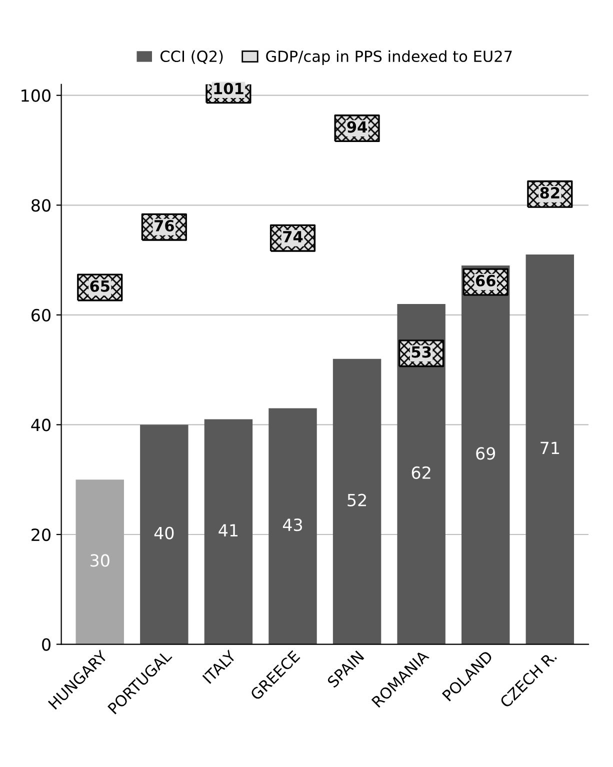 Image resolution: width=613 pixels, height=767 pixels. Describe the element at coordinates (41, 315) in the screenshot. I see `y-tick-label: 60` at that location.